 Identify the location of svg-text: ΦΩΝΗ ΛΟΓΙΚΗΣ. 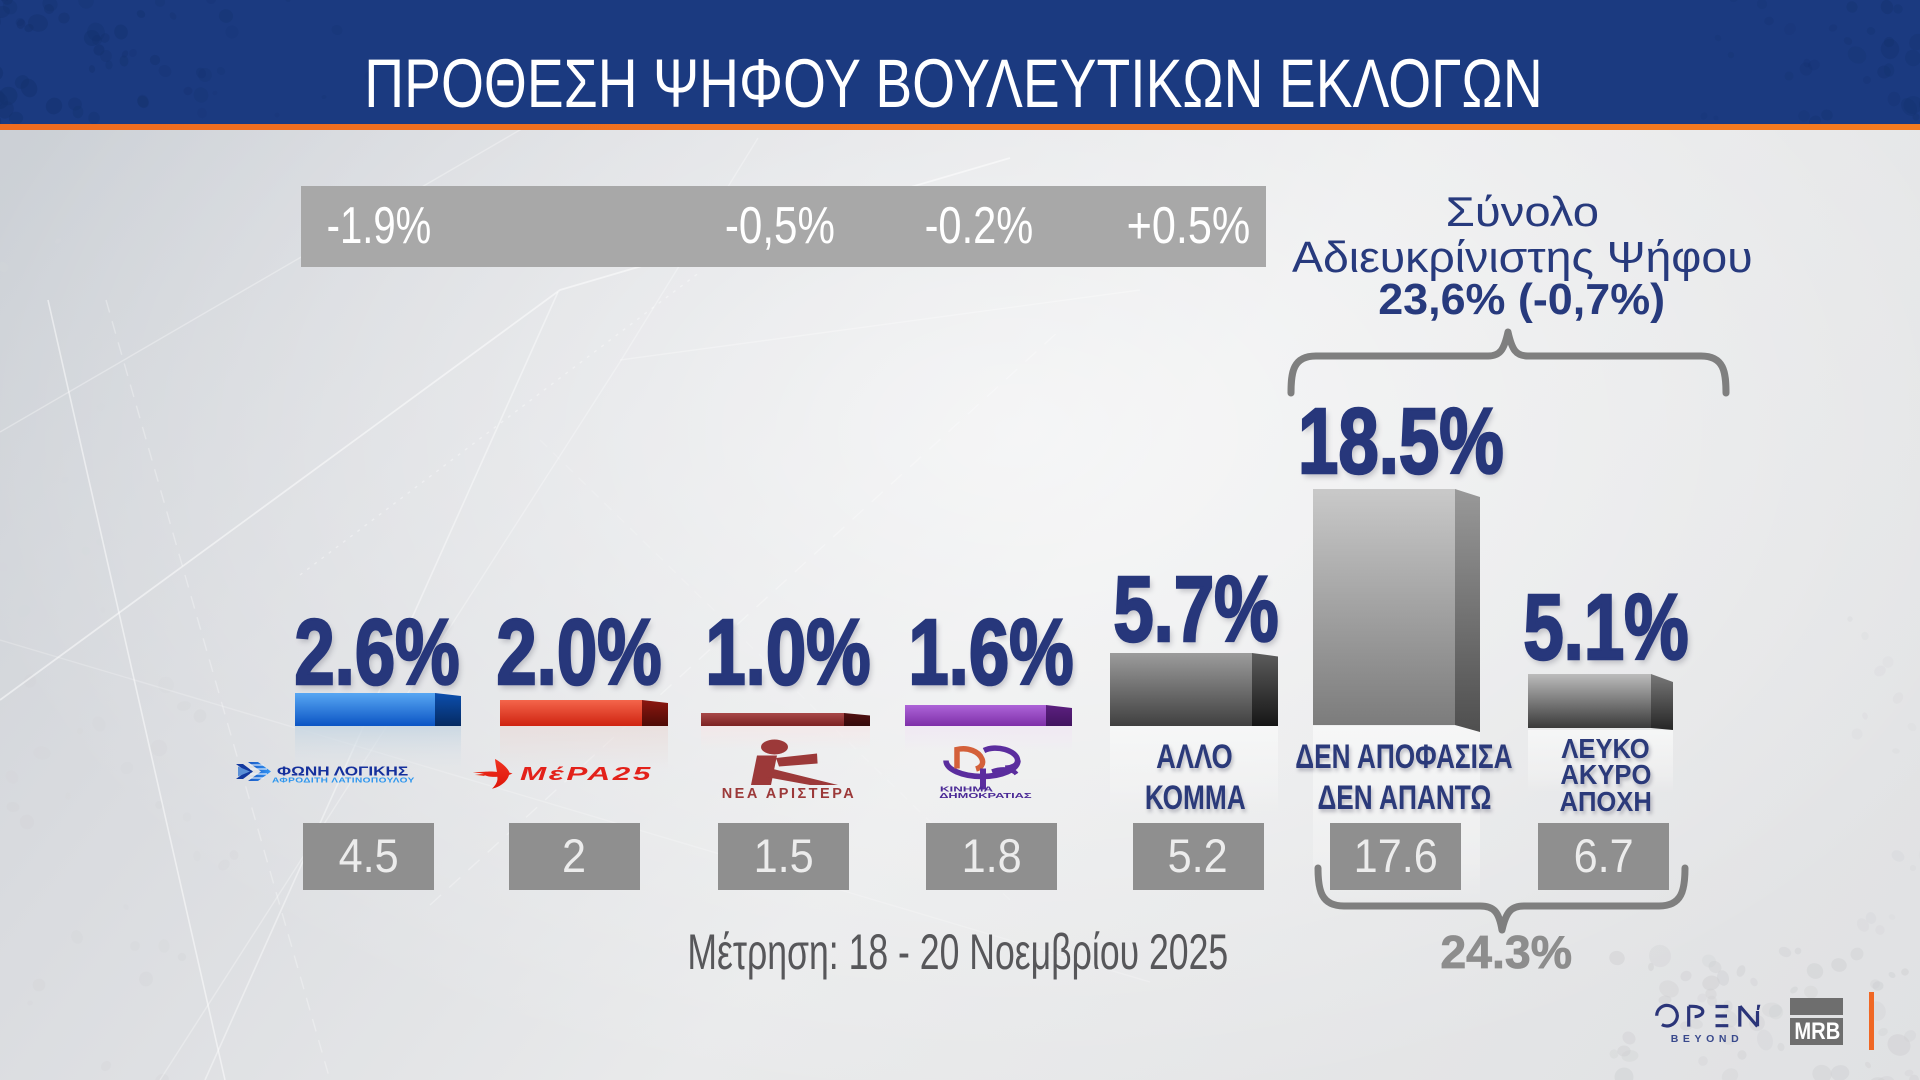
(342, 771).